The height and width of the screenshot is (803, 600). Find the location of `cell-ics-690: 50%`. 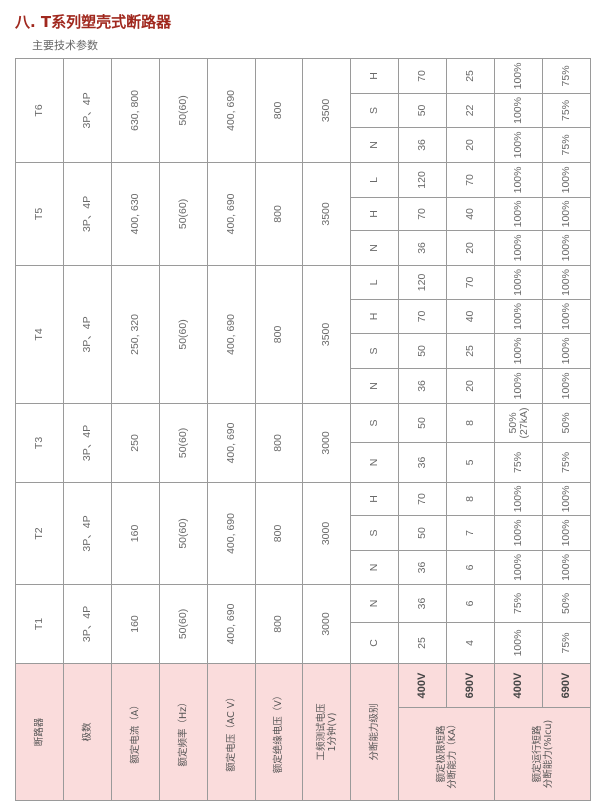

cell-ics-690: 50% is located at coordinates (566, 603).